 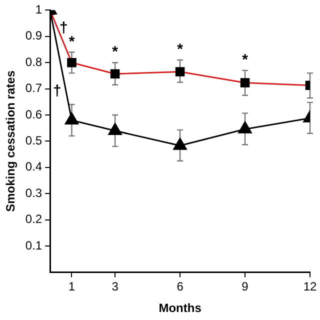 I want to click on x-tick-label: 6, so click(x=180, y=287).